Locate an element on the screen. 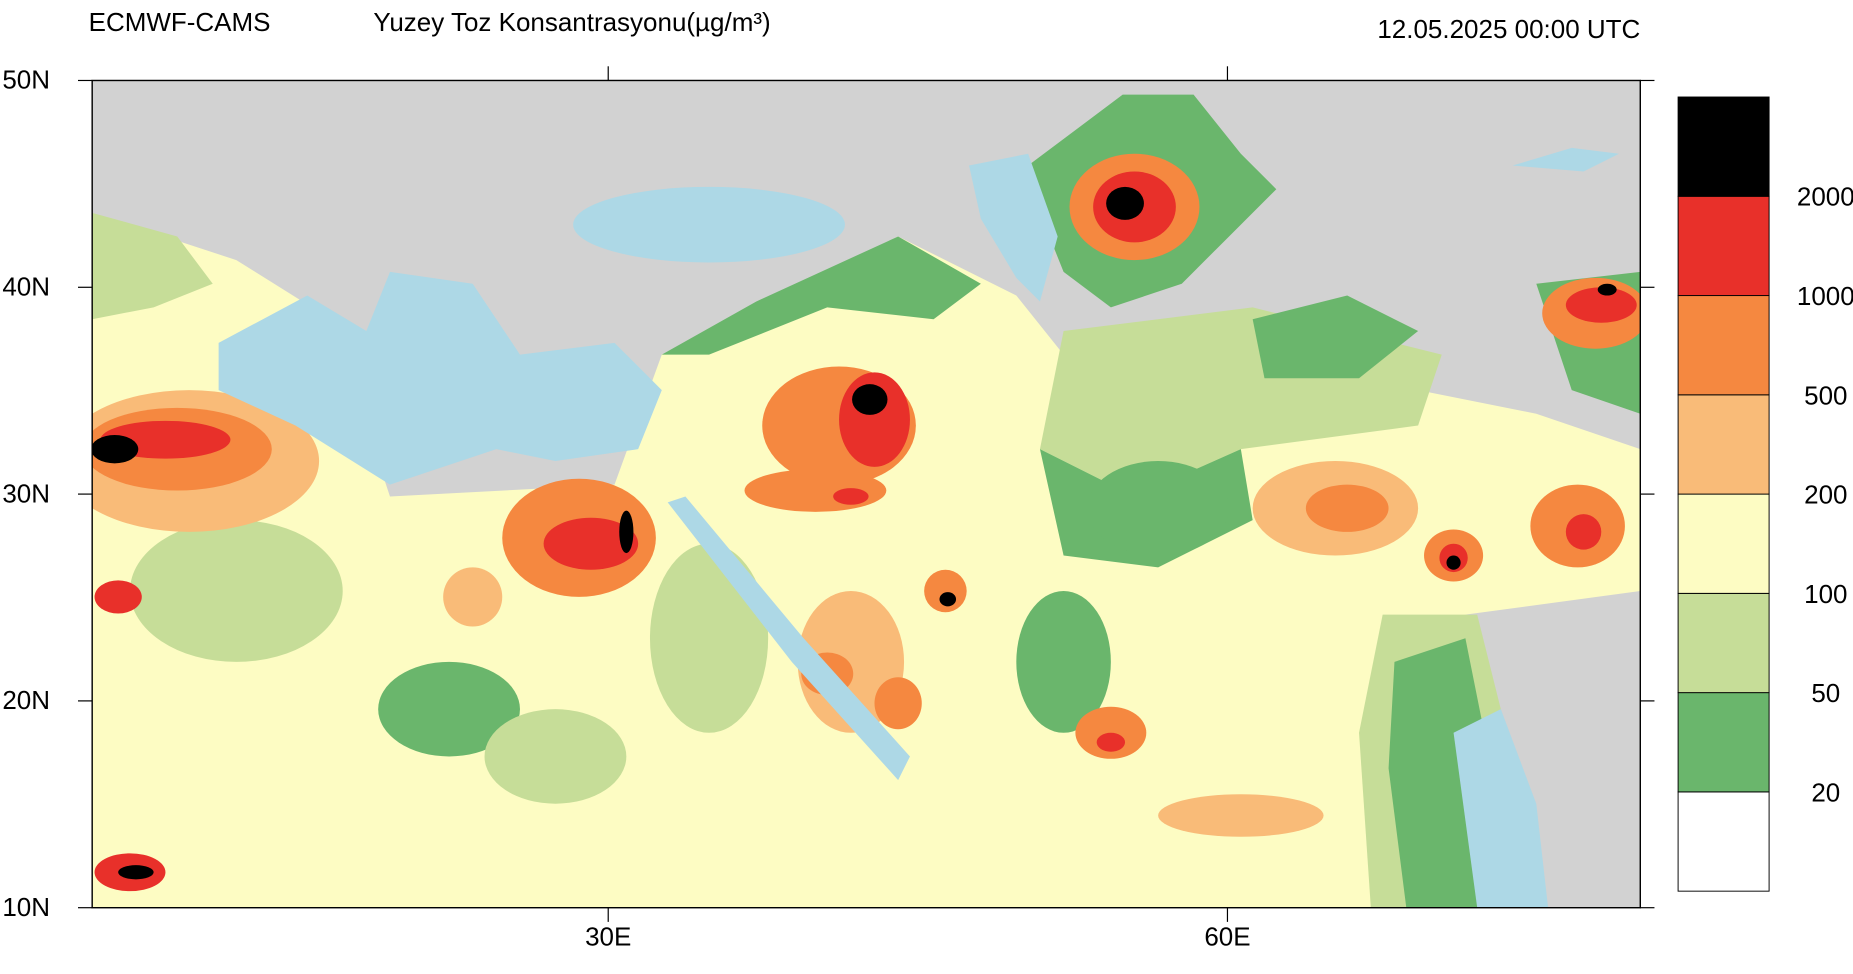 The width and height of the screenshot is (1853, 974). lon-label: 60E is located at coordinates (1227, 937).